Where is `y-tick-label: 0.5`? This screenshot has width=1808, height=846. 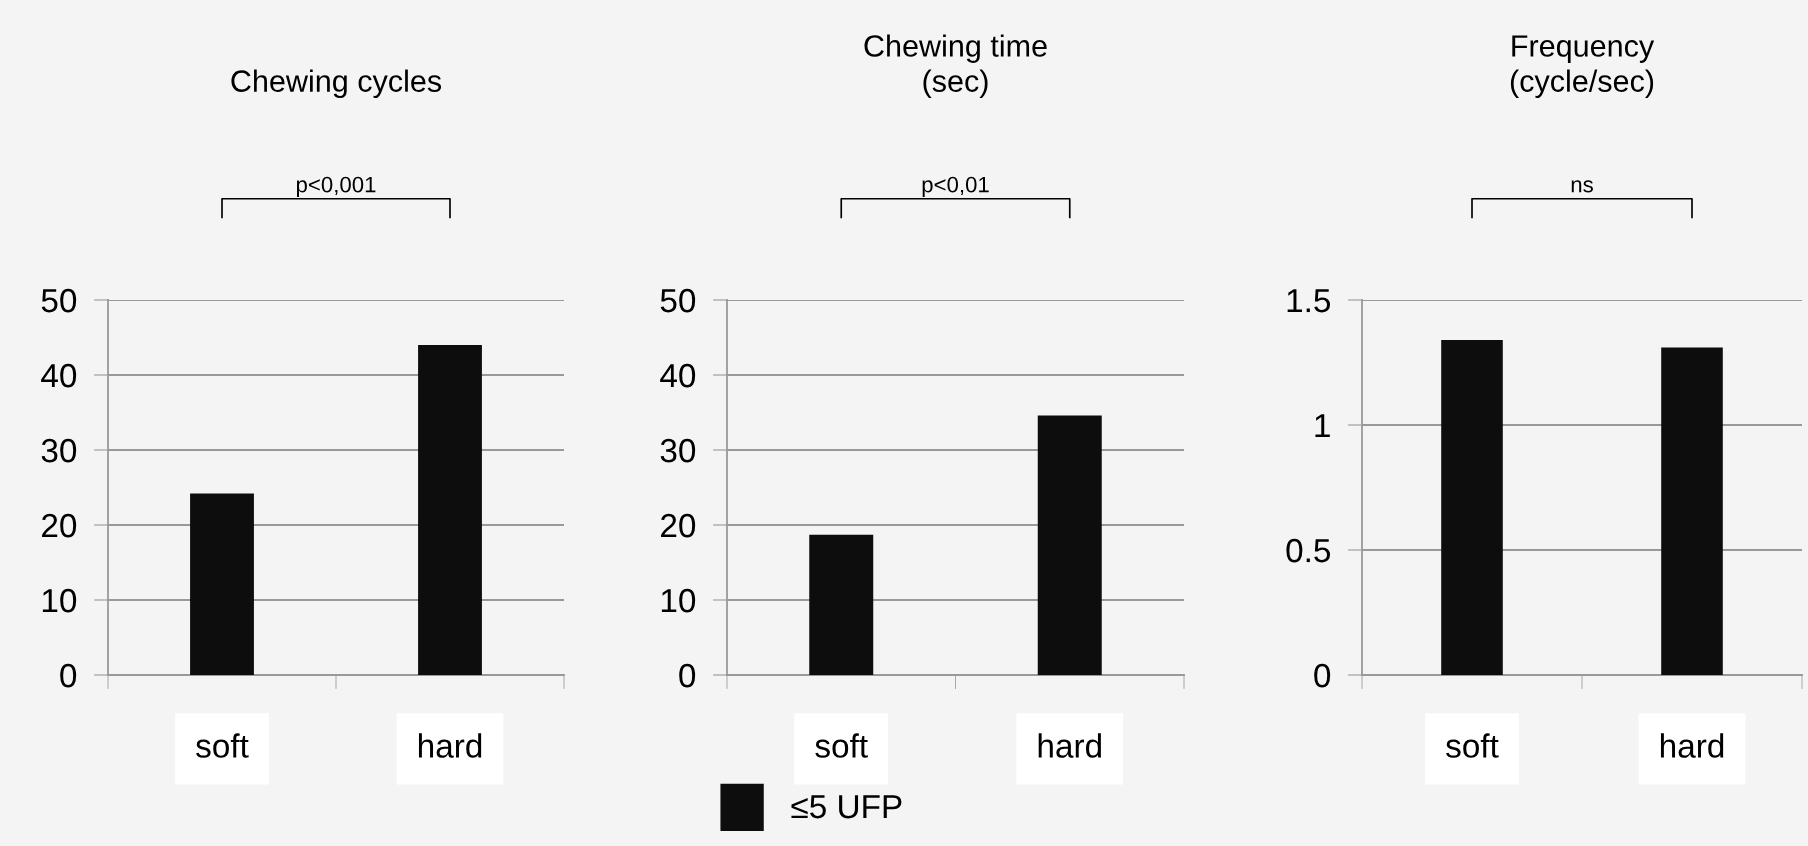
y-tick-label: 0.5 is located at coordinates (1308, 550).